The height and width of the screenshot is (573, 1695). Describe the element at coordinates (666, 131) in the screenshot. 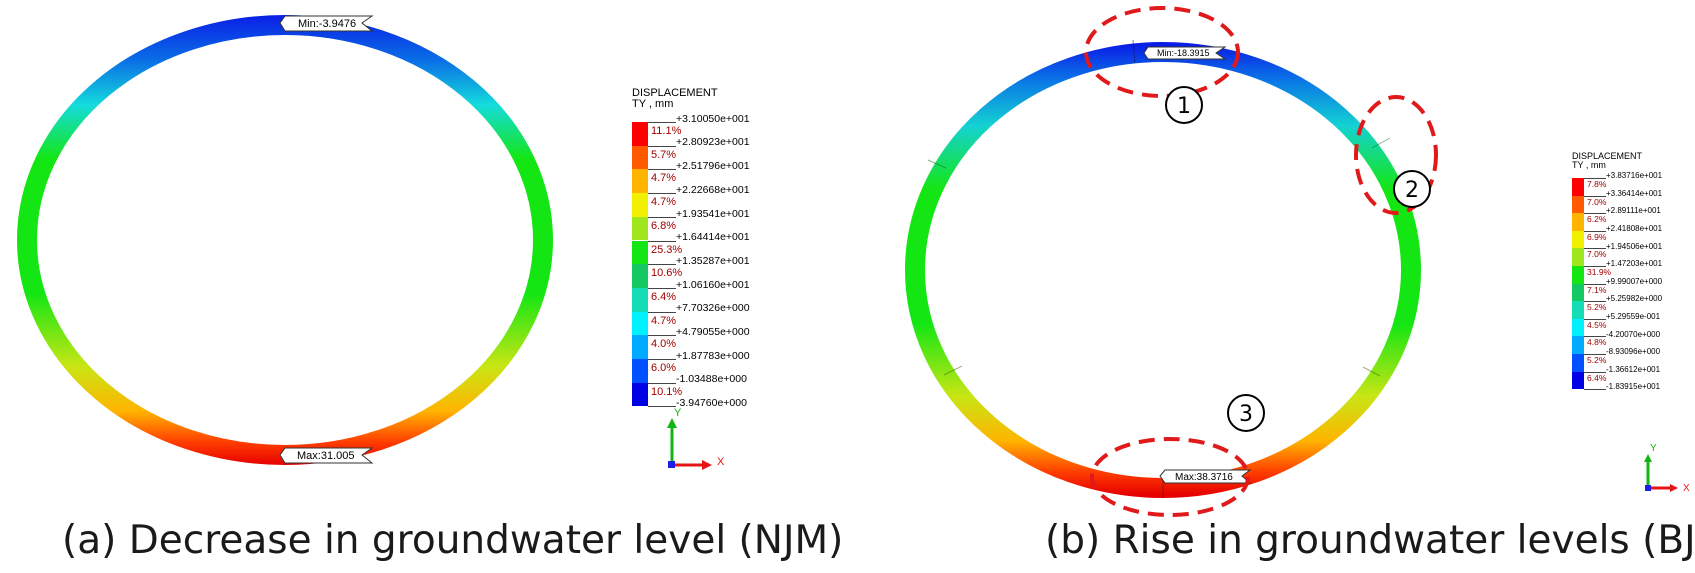

I see `legend-percent: 11.1%` at that location.